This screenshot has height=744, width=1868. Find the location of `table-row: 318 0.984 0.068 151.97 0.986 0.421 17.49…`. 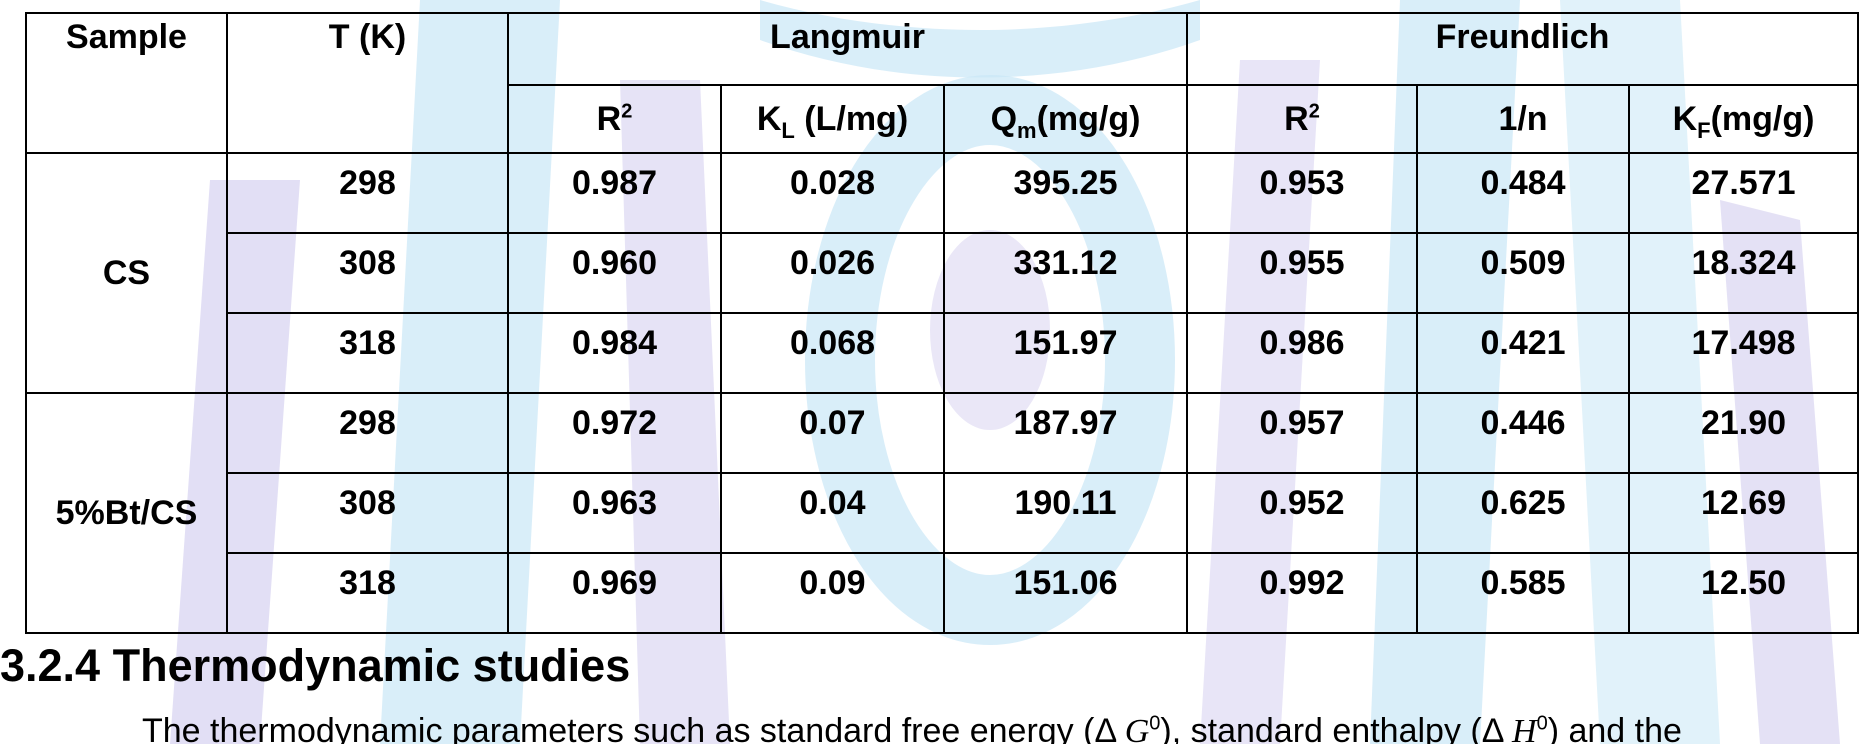

table-row: 318 0.984 0.068 151.97 0.986 0.421 17.49… is located at coordinates (943, 353).